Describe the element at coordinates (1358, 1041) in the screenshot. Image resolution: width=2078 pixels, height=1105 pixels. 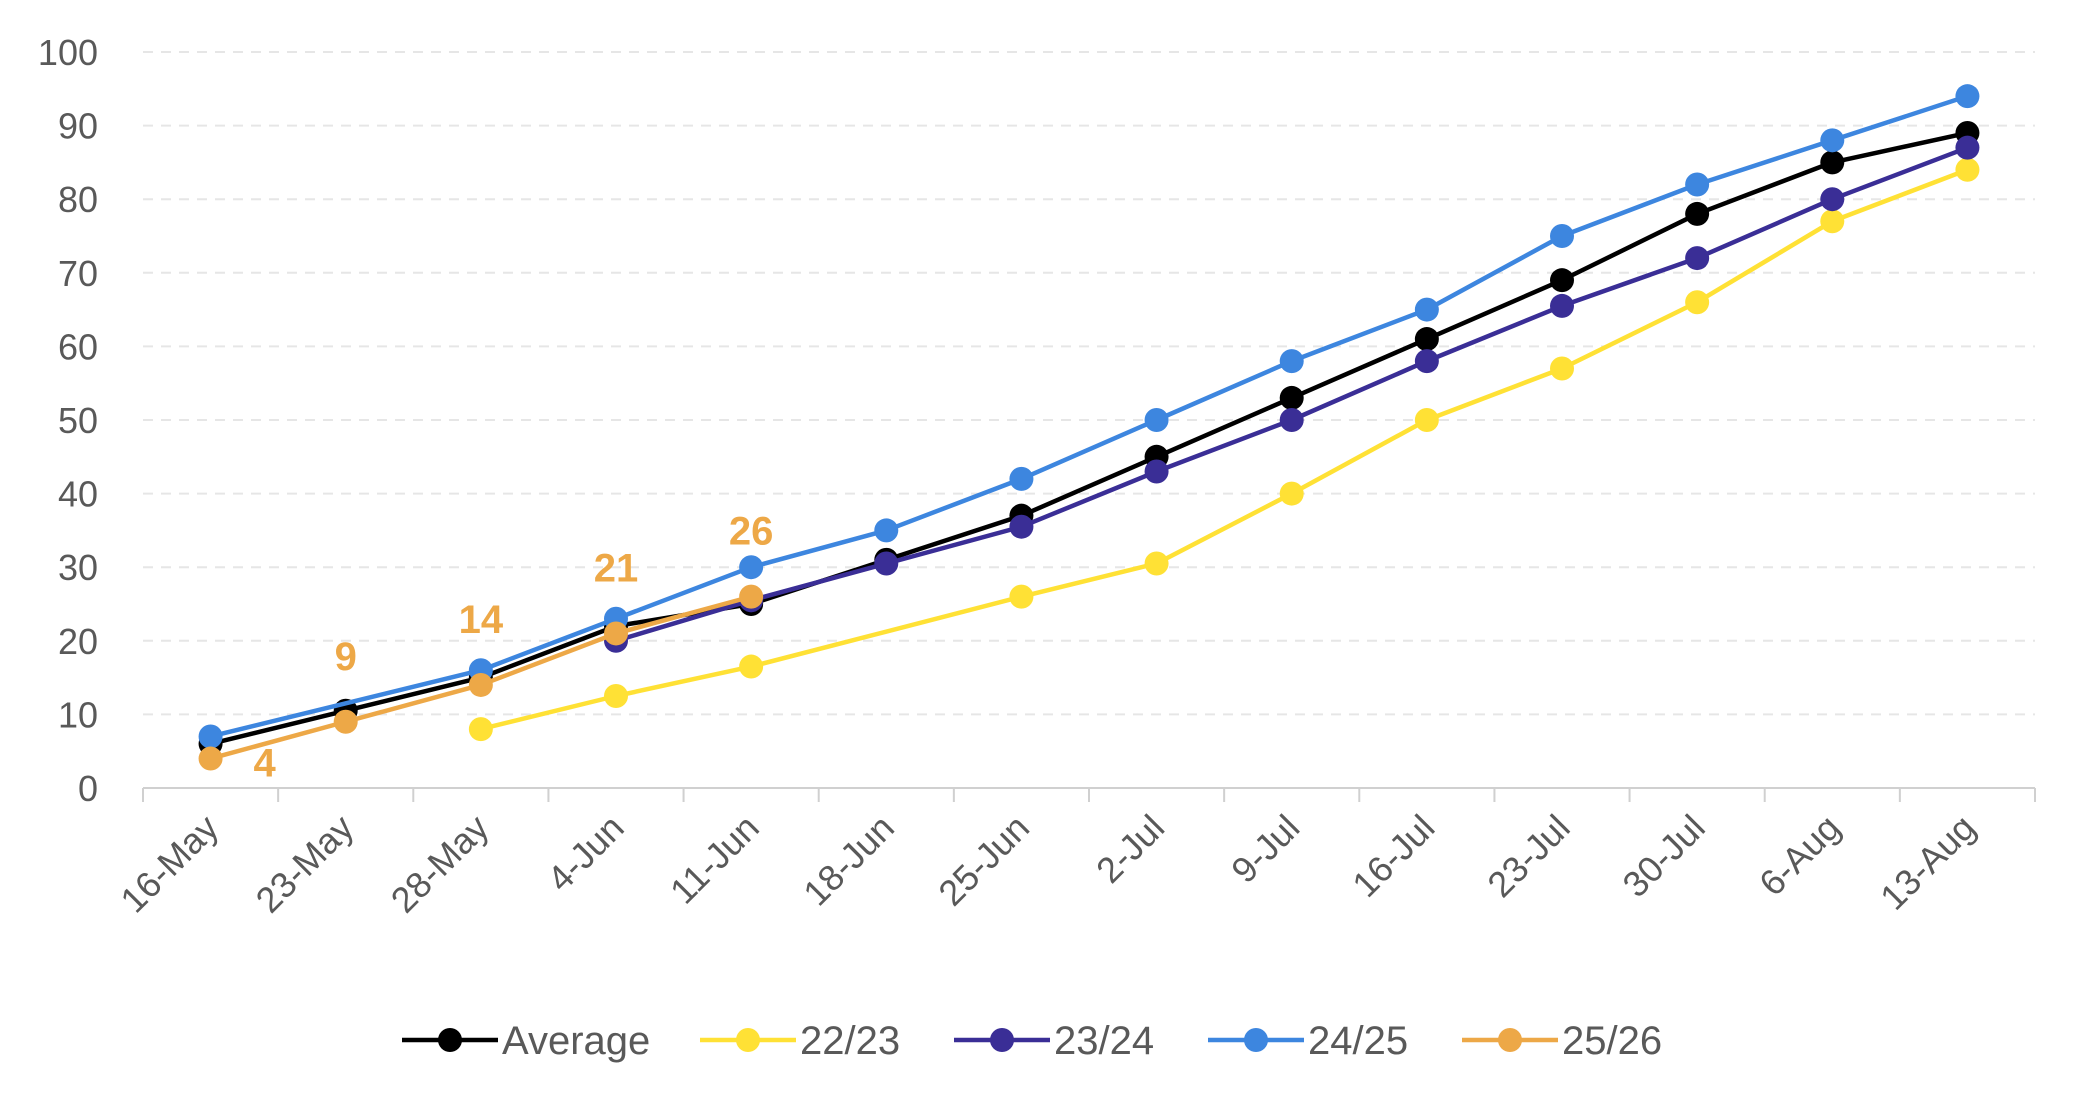
I see `legend-label: 24/25` at that location.